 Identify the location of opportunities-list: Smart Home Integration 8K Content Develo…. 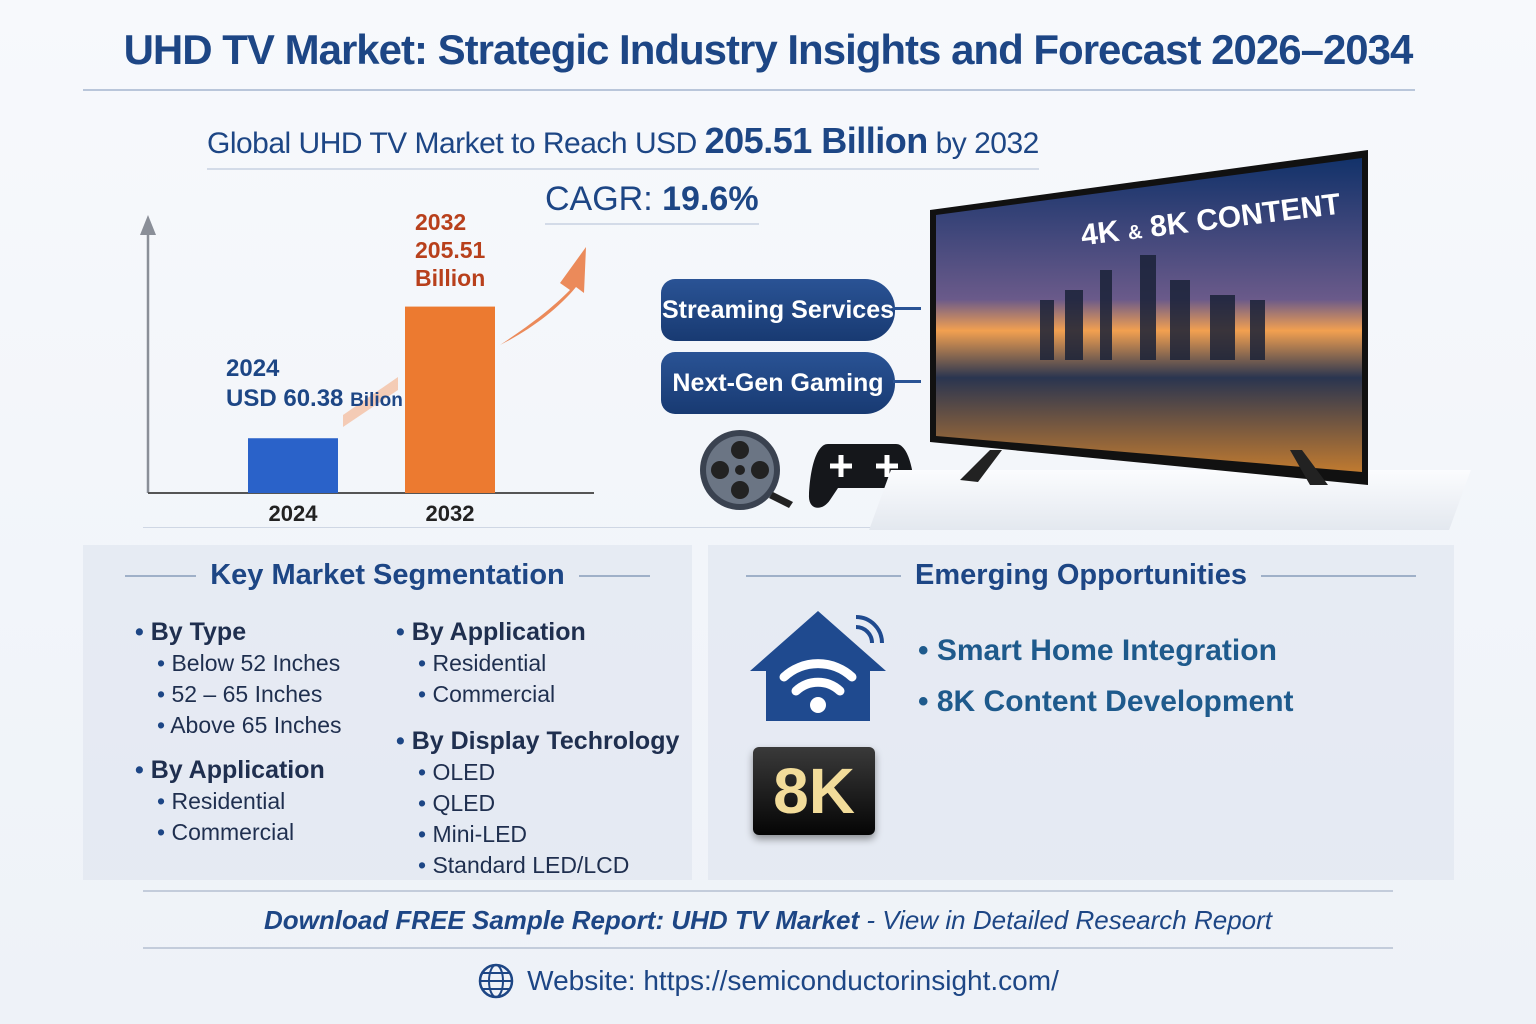
(1106, 676).